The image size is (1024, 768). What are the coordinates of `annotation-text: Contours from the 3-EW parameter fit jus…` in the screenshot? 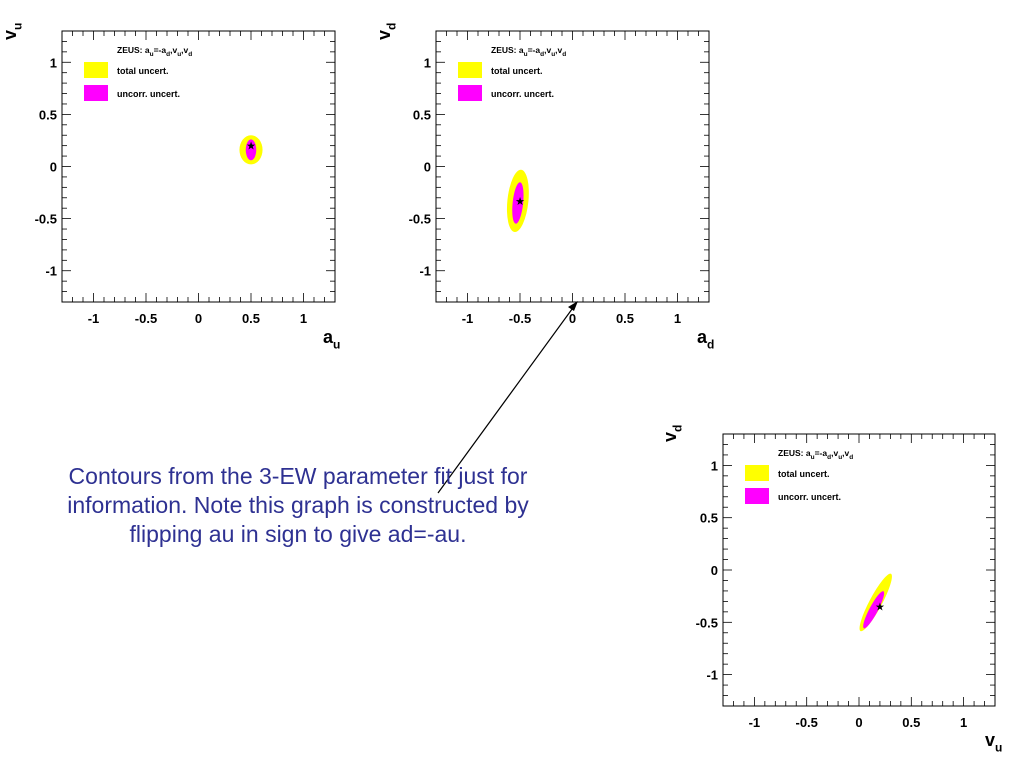 It's located at (298, 505).